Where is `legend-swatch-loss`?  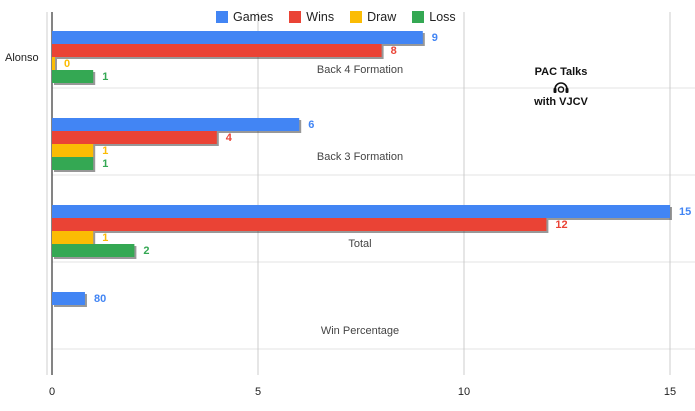
legend-swatch-loss is located at coordinates (418, 17).